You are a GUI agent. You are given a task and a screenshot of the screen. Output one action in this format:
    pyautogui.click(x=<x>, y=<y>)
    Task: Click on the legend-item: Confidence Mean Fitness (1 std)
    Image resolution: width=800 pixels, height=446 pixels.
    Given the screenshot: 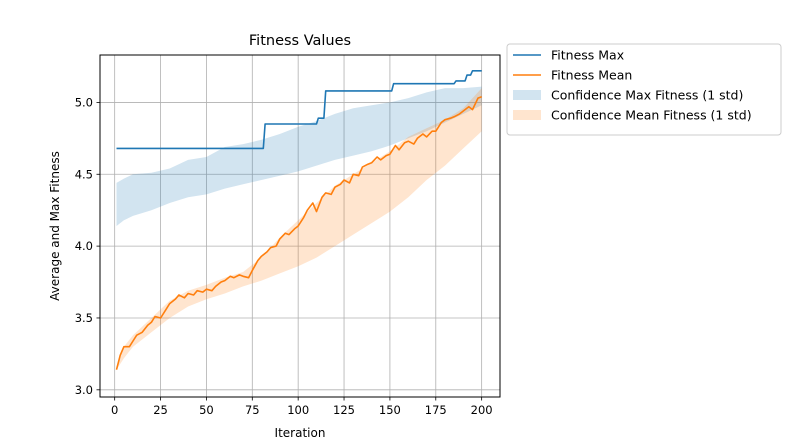 What is the action you would take?
    pyautogui.click(x=632, y=115)
    